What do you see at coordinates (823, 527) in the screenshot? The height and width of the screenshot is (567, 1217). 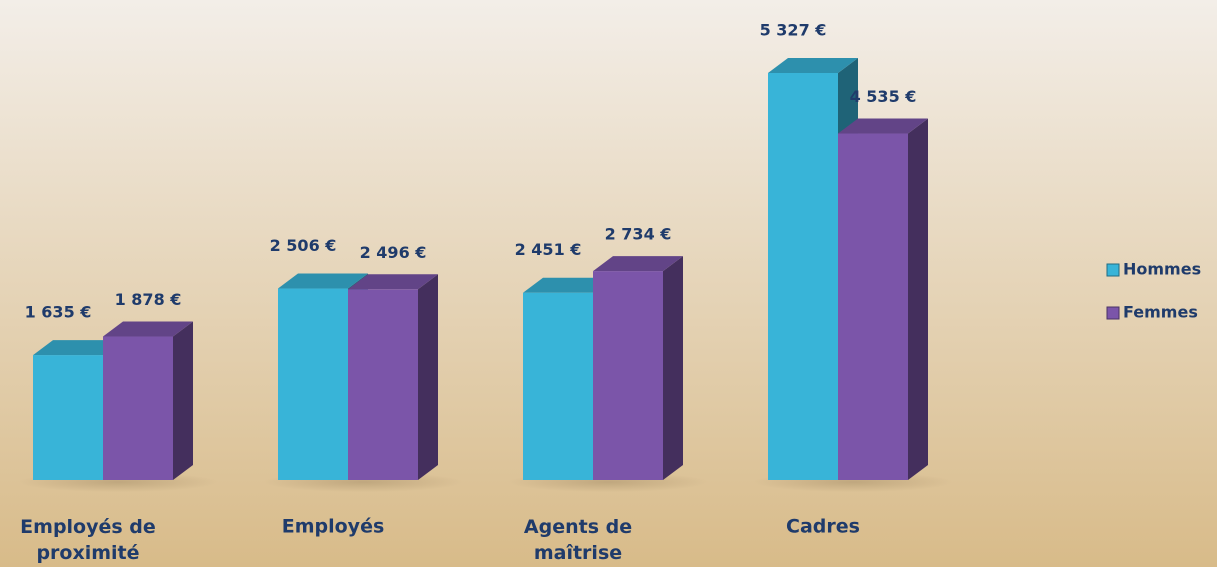 I see `x-tick-label: Cadres` at bounding box center [823, 527].